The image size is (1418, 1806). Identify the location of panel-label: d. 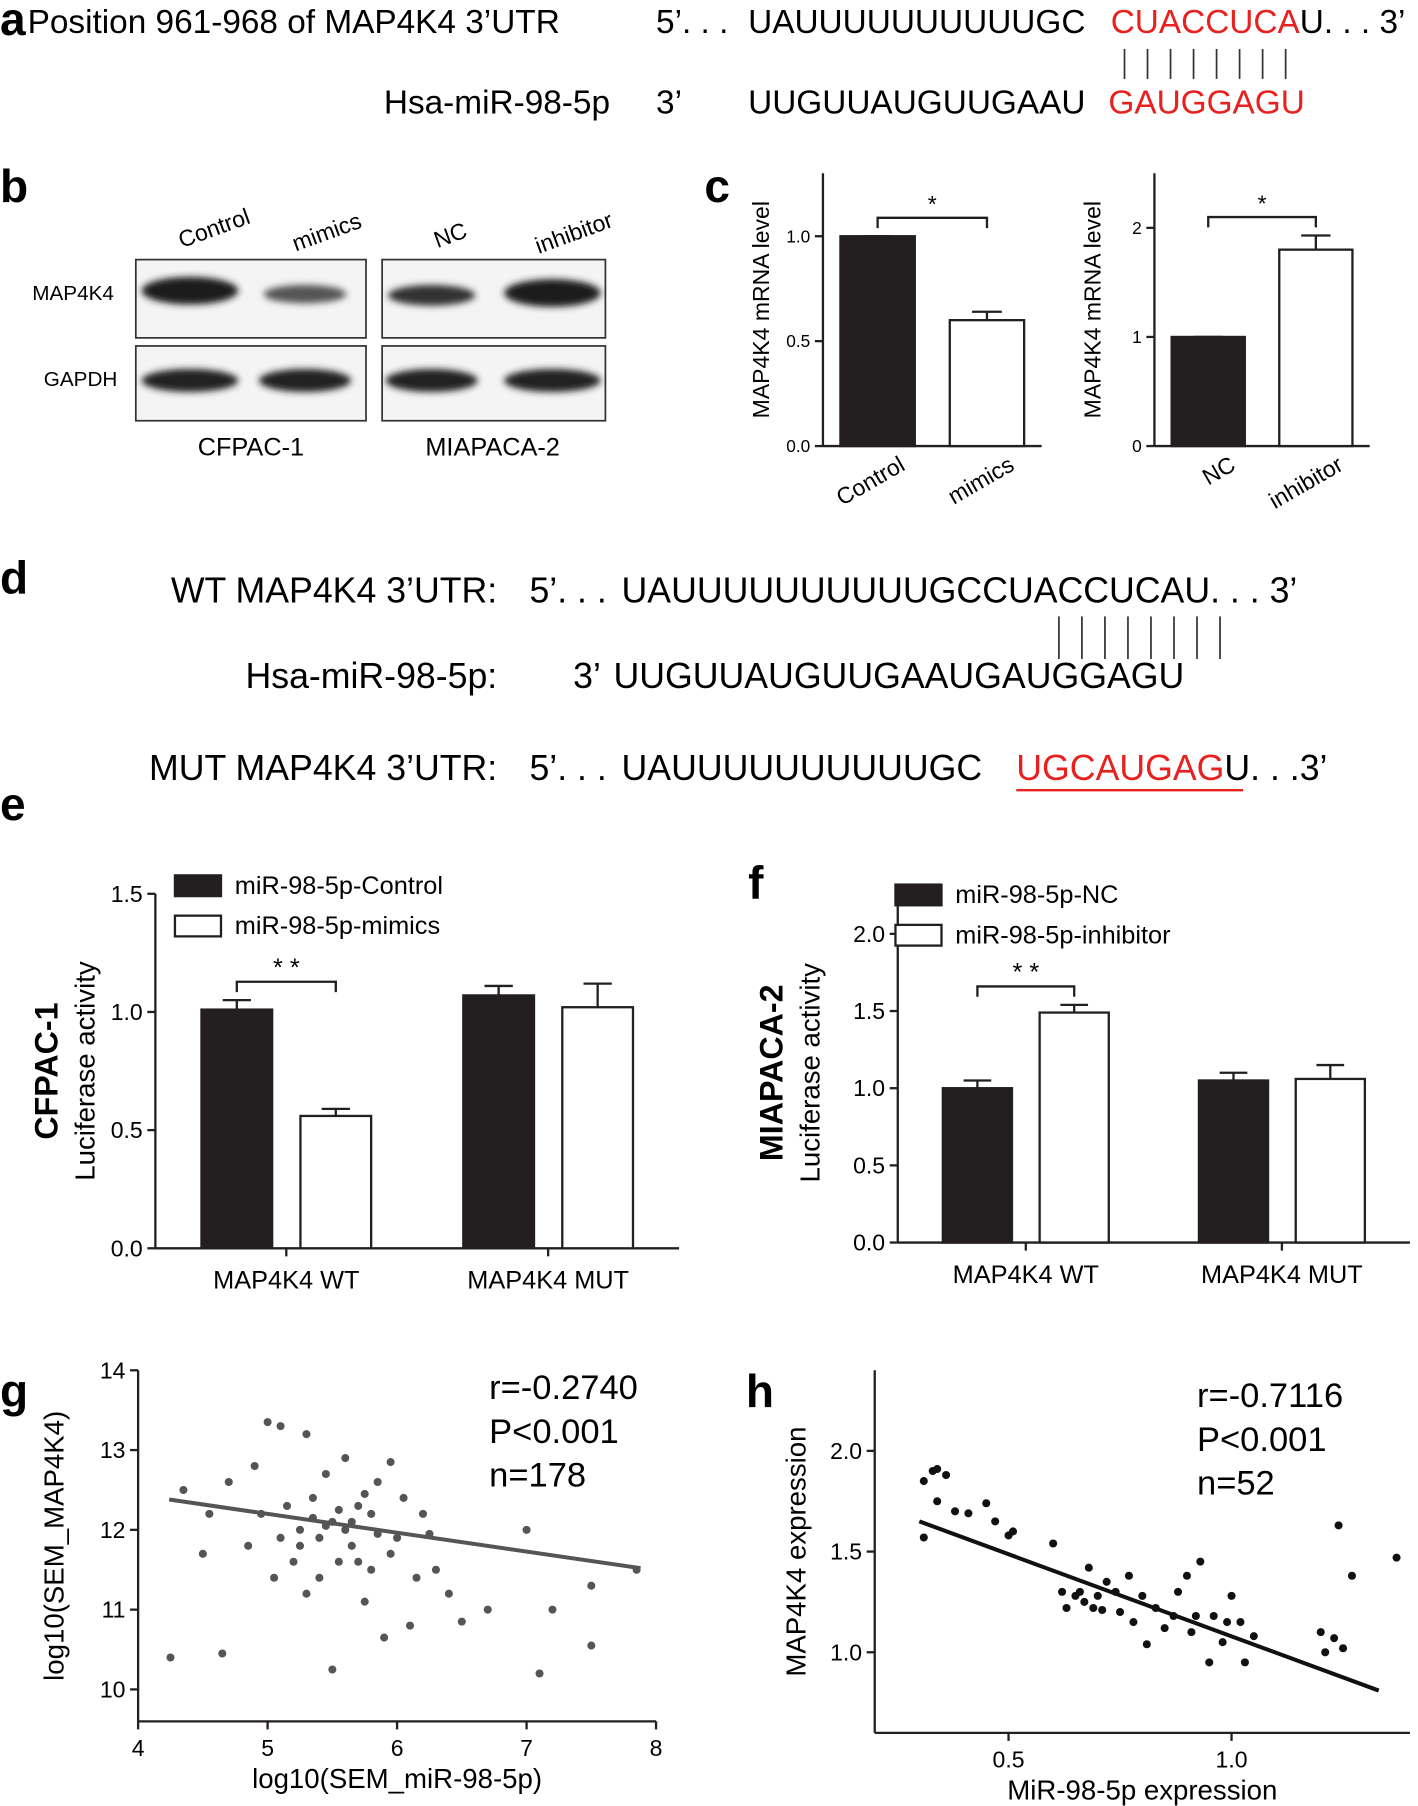
(14, 577).